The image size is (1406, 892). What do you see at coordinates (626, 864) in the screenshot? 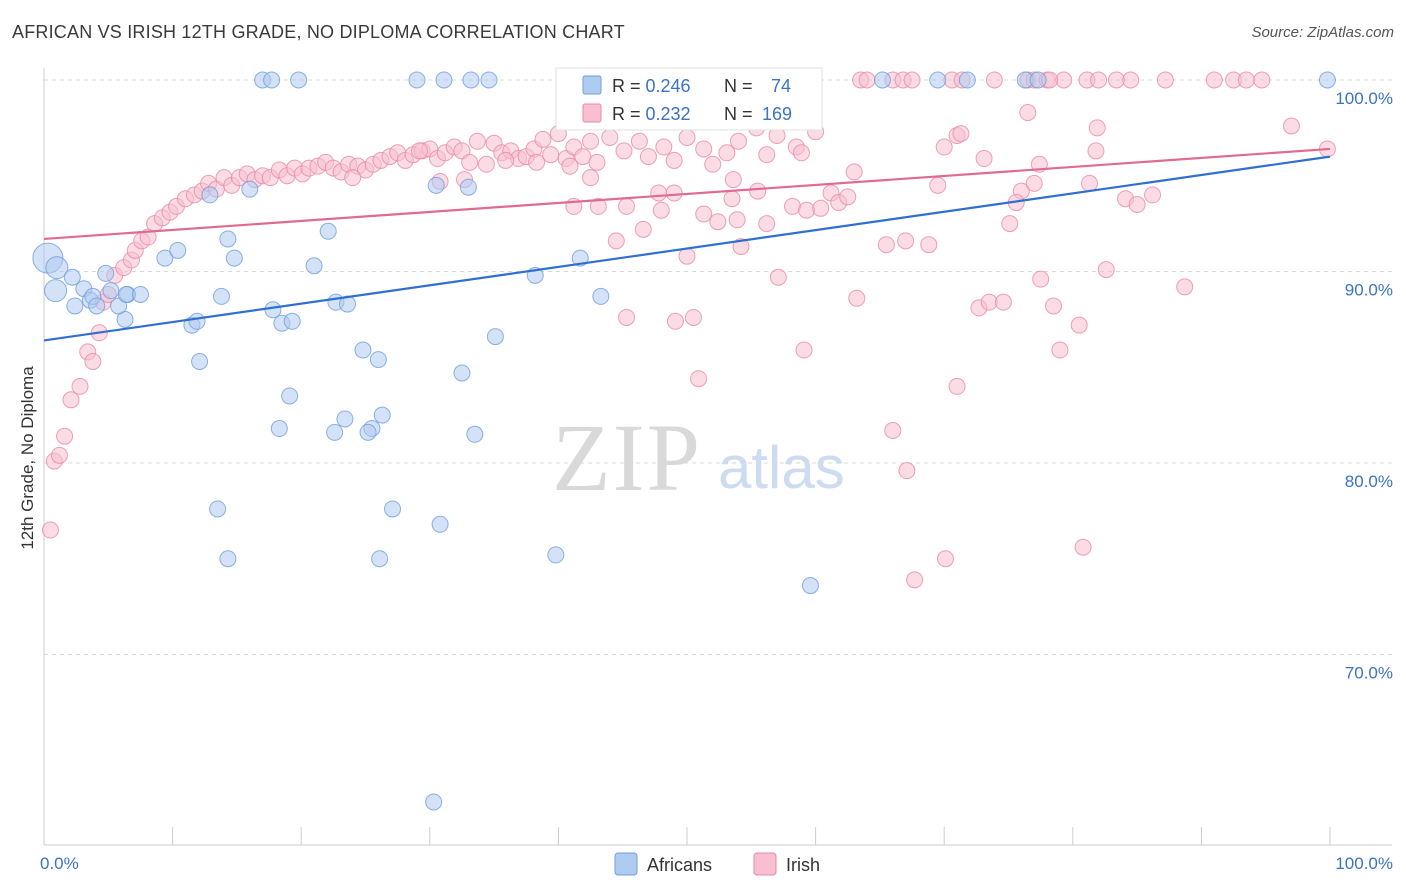
I see `legend-bottom-swatch-africans` at bounding box center [626, 864].